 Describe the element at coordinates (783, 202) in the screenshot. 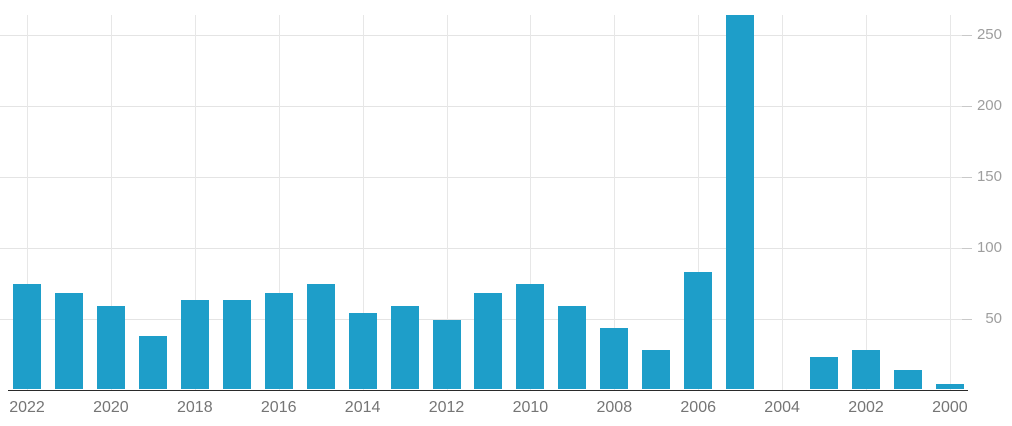

I see `v-gridline-2004` at that location.